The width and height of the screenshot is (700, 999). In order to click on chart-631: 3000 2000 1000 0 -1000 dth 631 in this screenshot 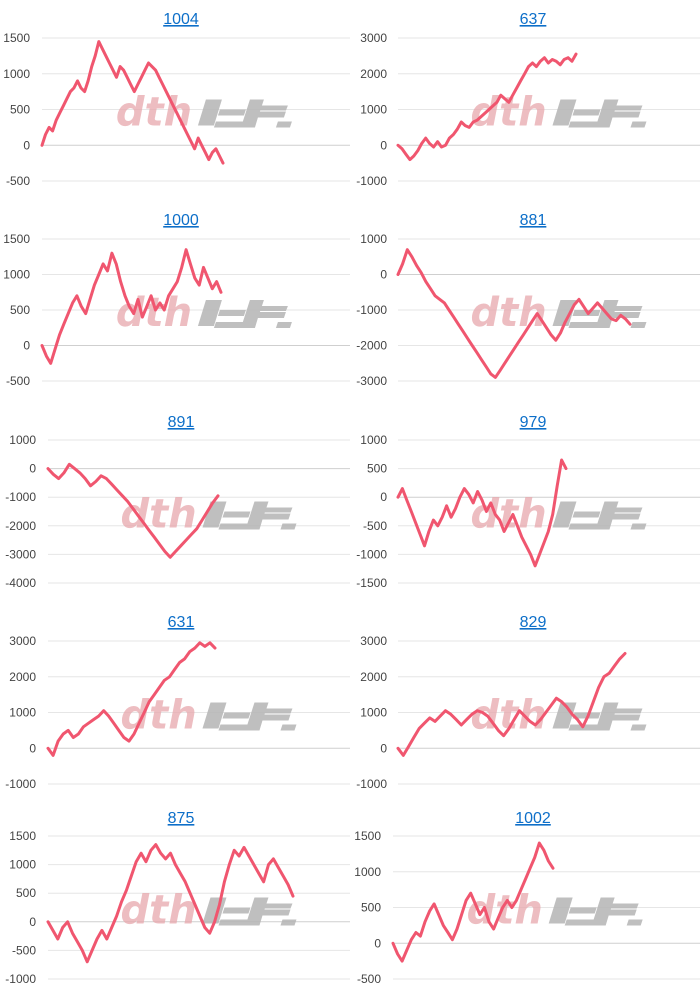, I will do `click(177, 702)`.